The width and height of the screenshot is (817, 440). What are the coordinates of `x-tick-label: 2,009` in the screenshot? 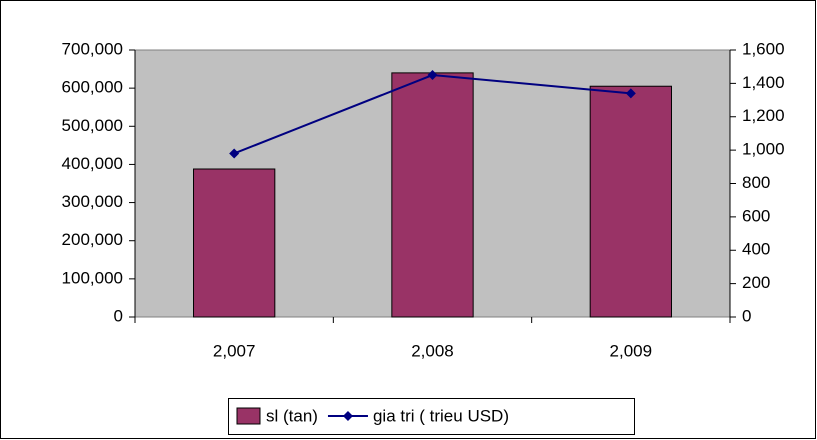 It's located at (631, 350).